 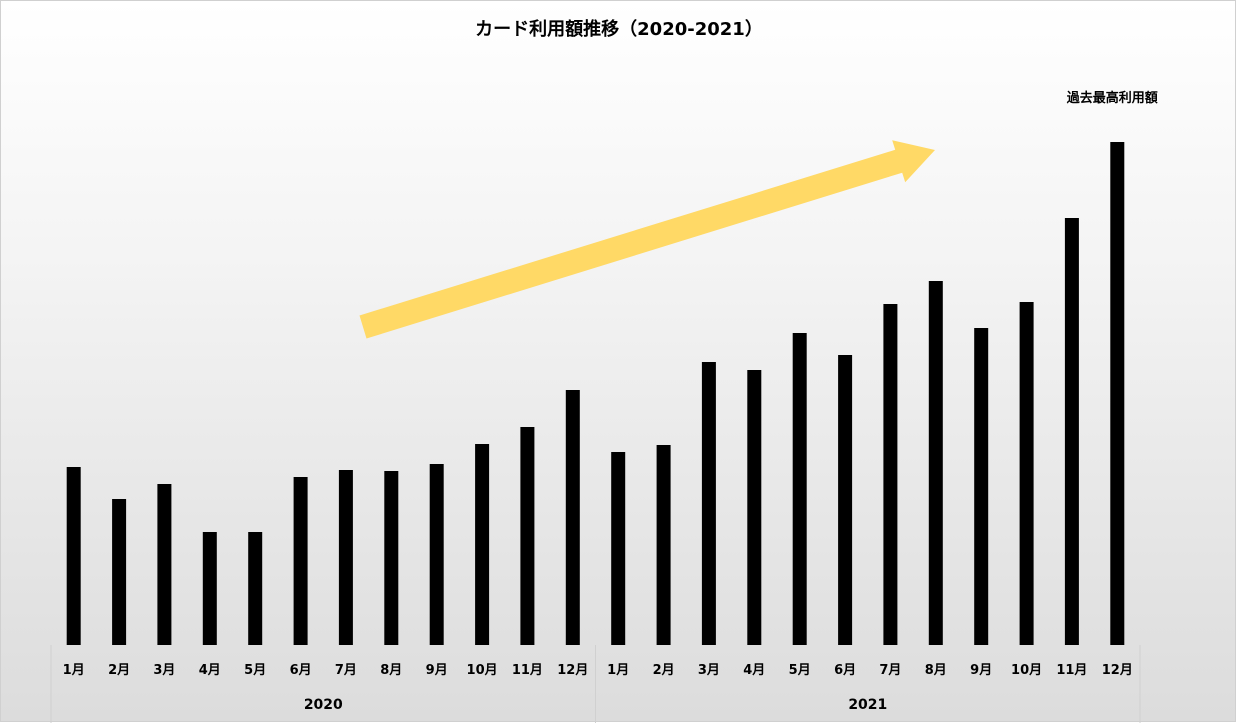 I want to click on peak-annotation: 過去最高利用額, so click(x=1112, y=98).